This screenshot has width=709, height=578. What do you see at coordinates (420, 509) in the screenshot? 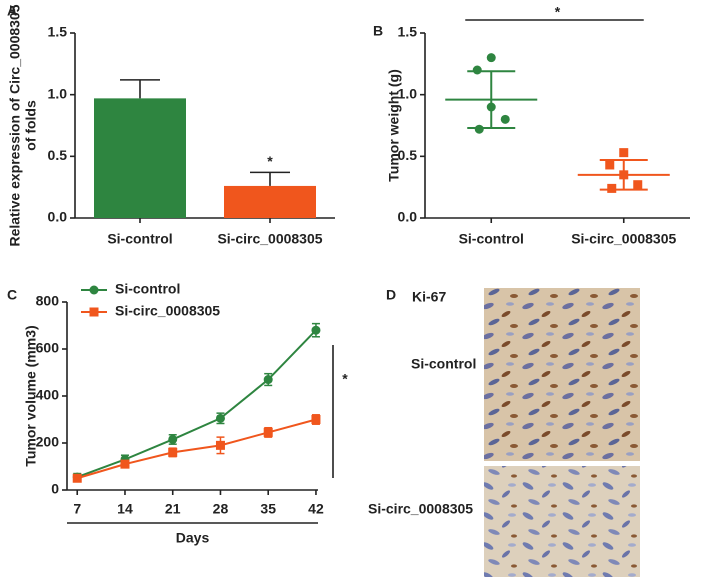
I see `row-label: Si-circ_0008305` at bounding box center [420, 509].